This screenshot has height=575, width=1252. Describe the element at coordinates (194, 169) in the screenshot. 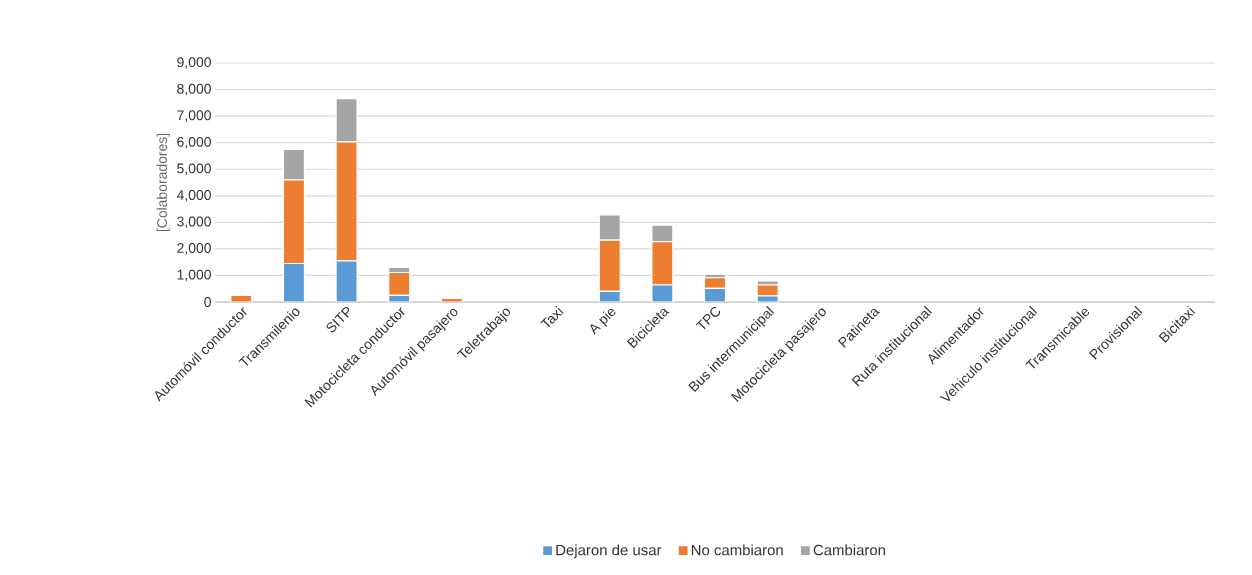

I see `y-tick-label: 5,000` at that location.